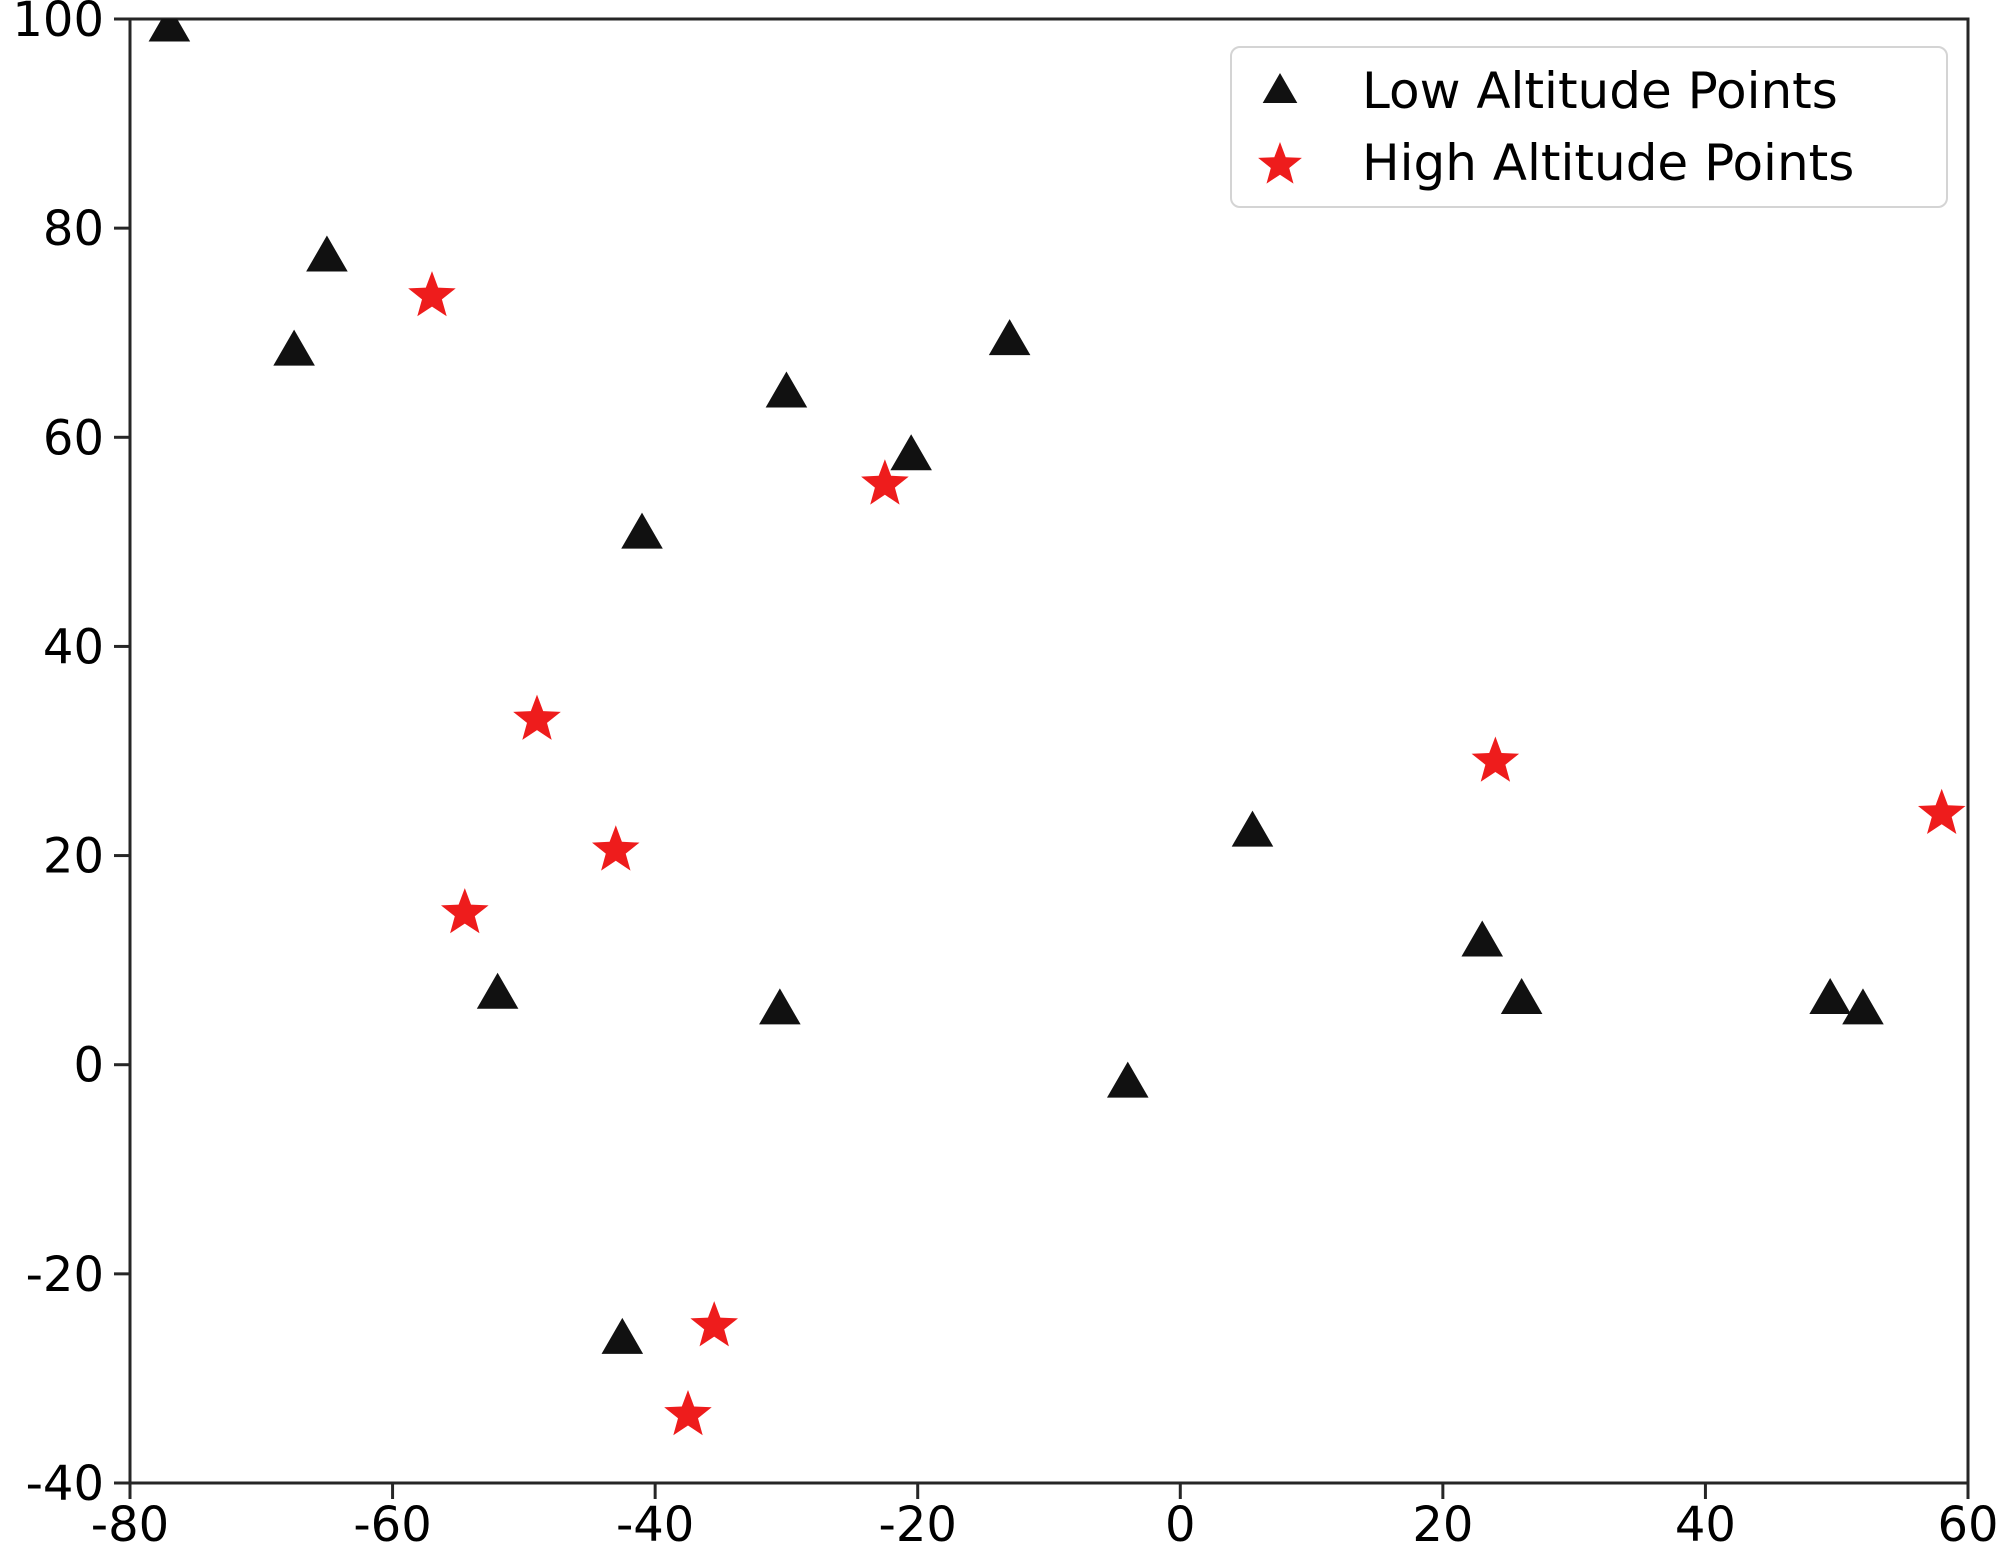  I want to click on y-tick-label: 0, so click(88, 1066).